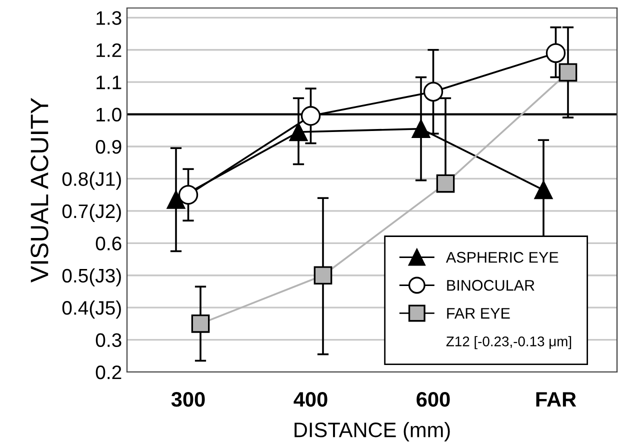 Image resolution: width=618 pixels, height=442 pixels. Describe the element at coordinates (109, 18) in the screenshot. I see `y-tick-label: 1.3` at that location.